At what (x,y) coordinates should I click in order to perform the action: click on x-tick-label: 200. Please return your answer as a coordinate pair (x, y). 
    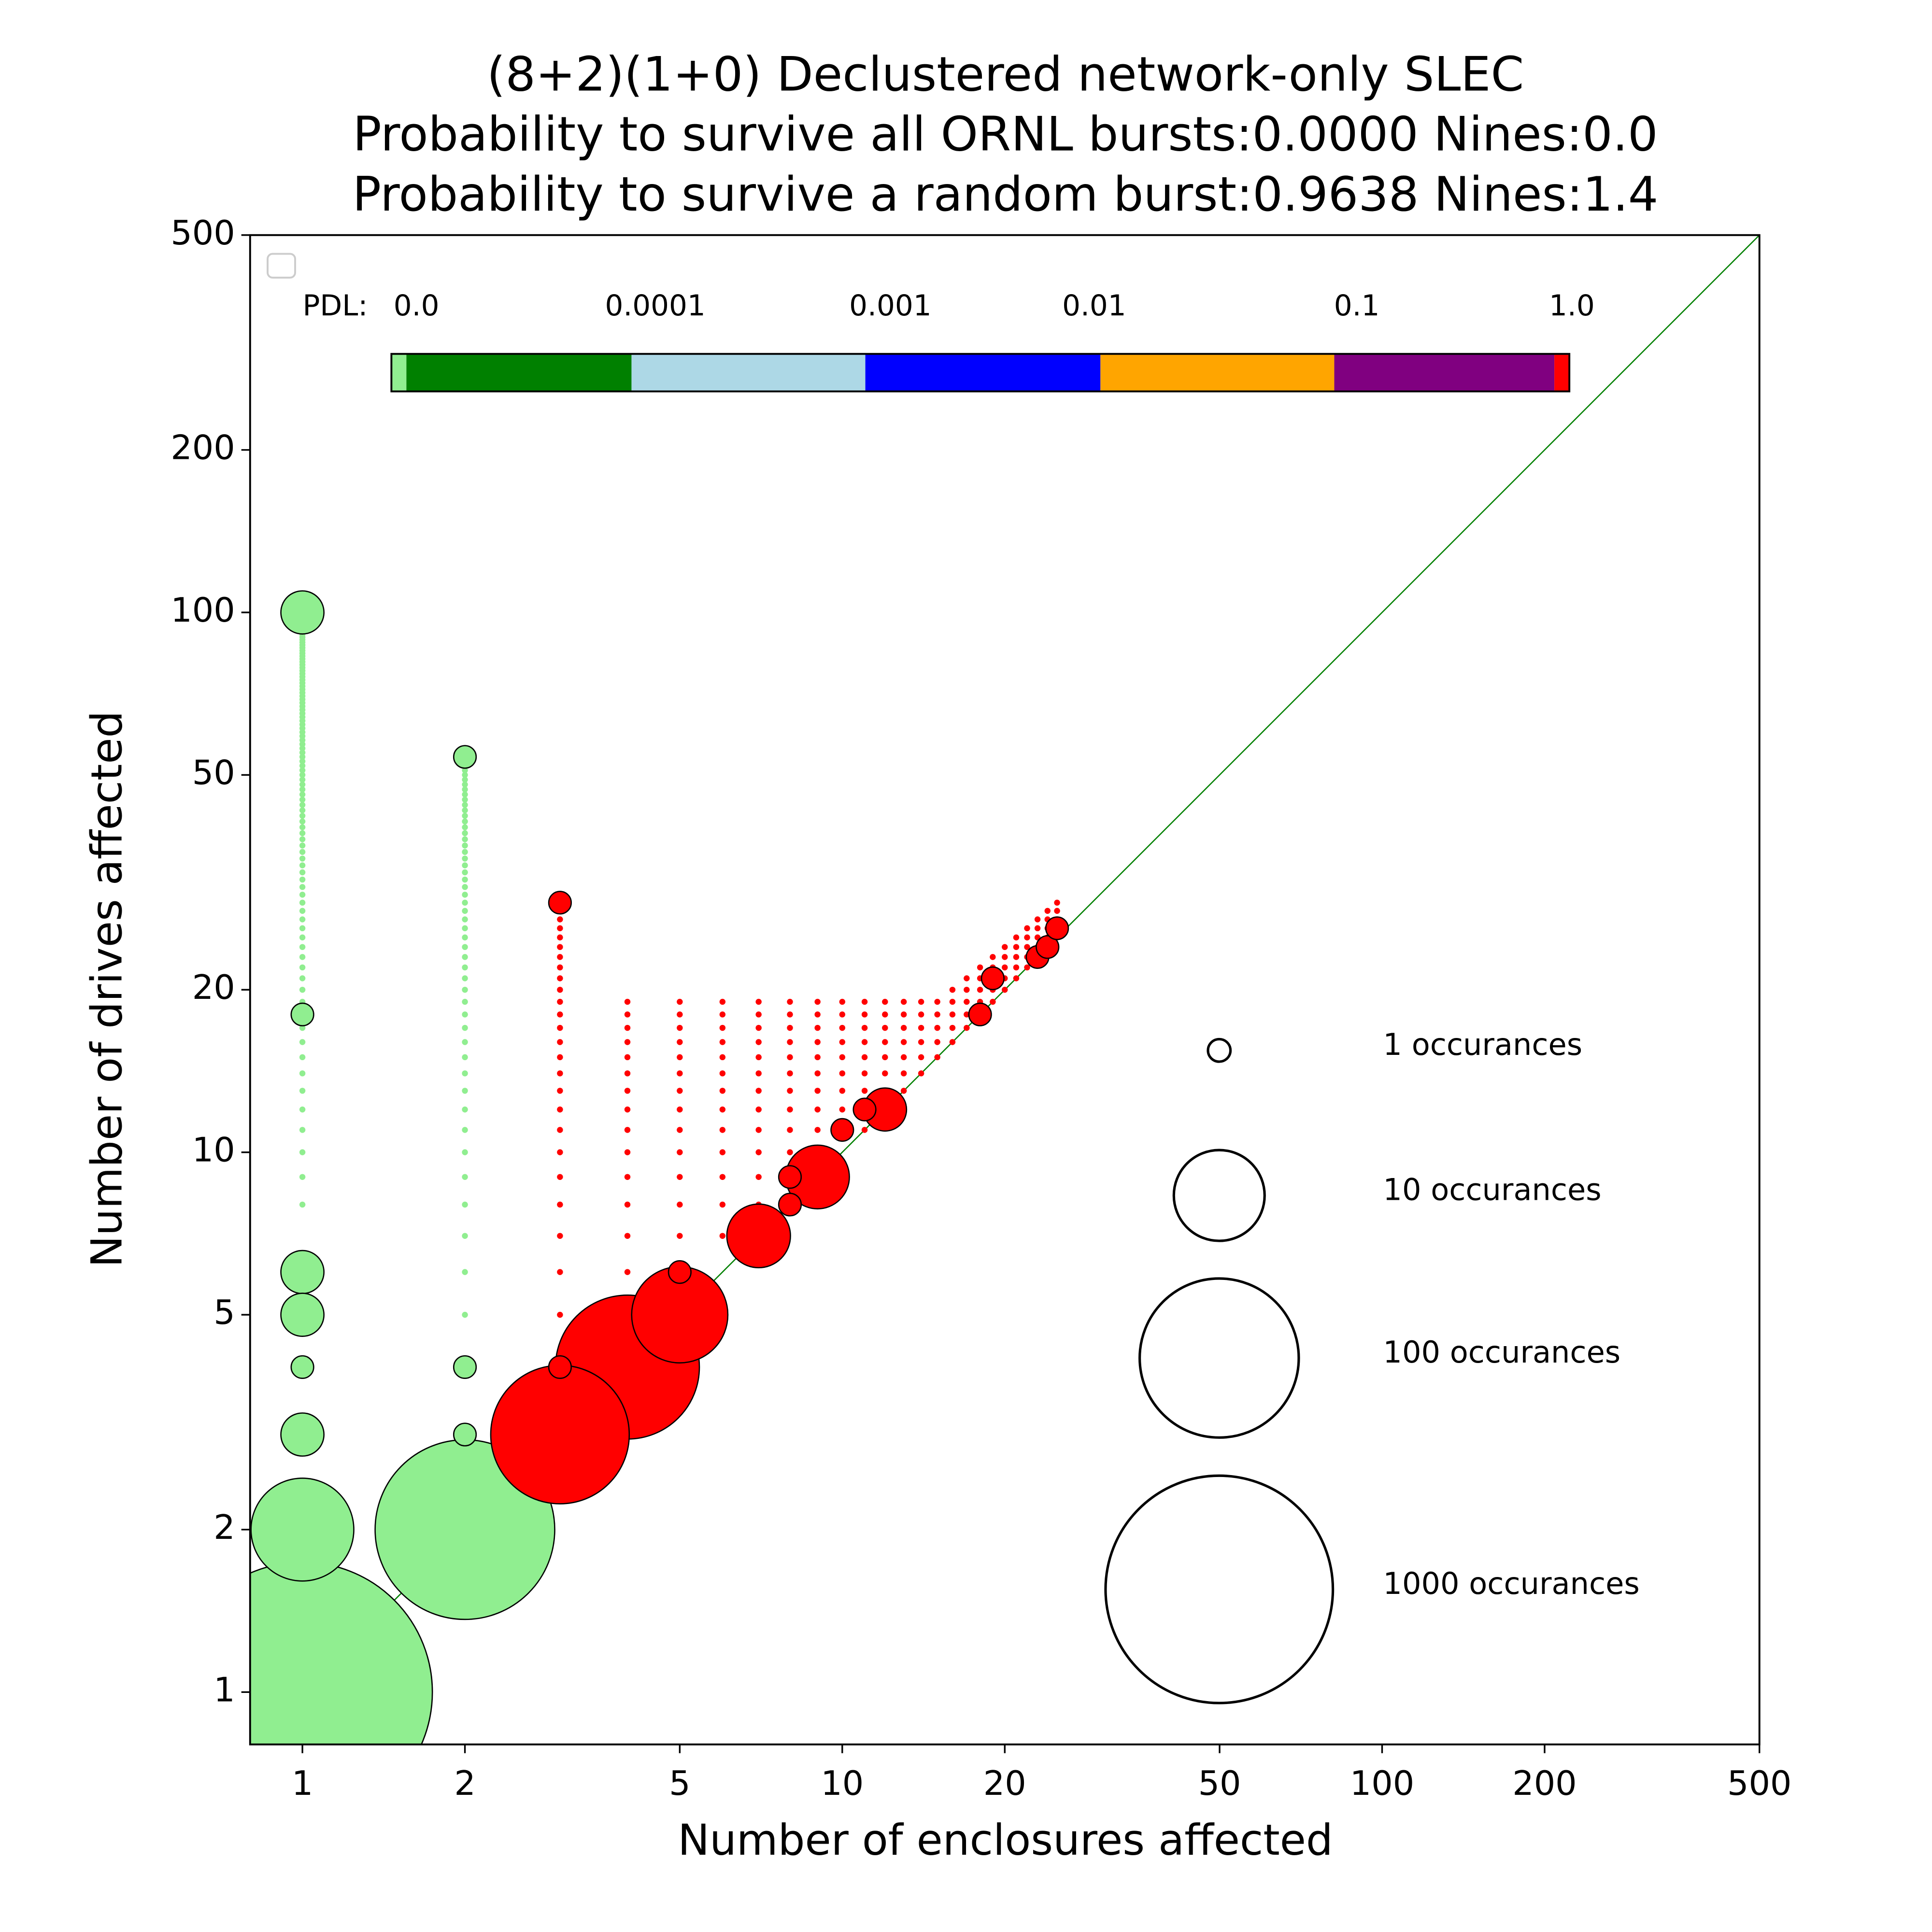
    Looking at the image, I should click on (1544, 1783).